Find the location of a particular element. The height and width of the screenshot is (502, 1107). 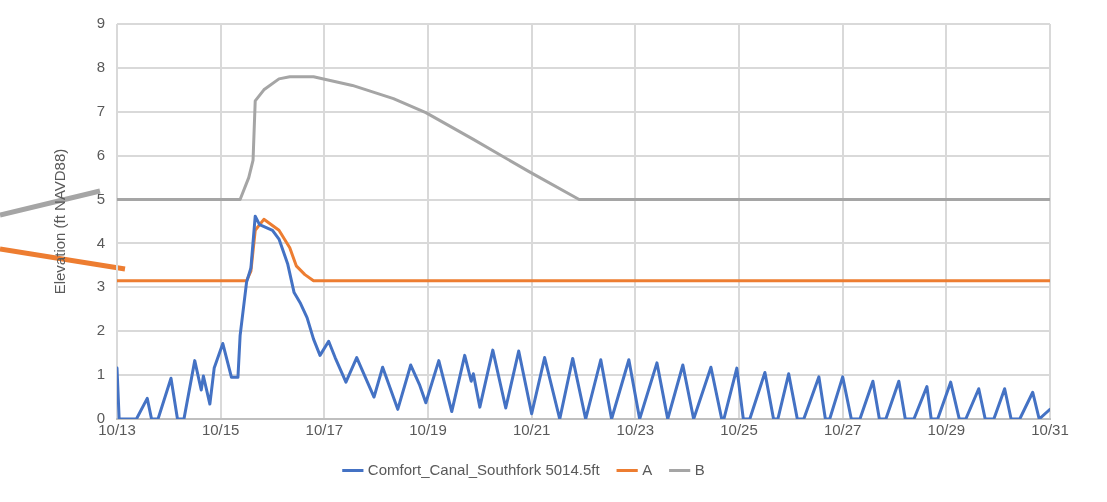

x-tick-label: 10/29 is located at coordinates (946, 430).